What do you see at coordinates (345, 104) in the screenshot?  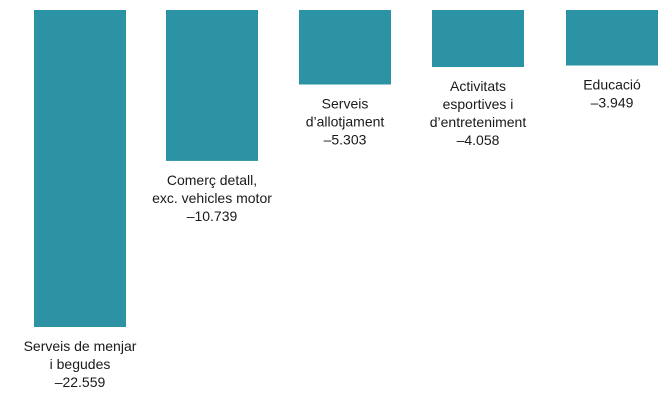 I see `category-label-3-line-1: Serveis` at bounding box center [345, 104].